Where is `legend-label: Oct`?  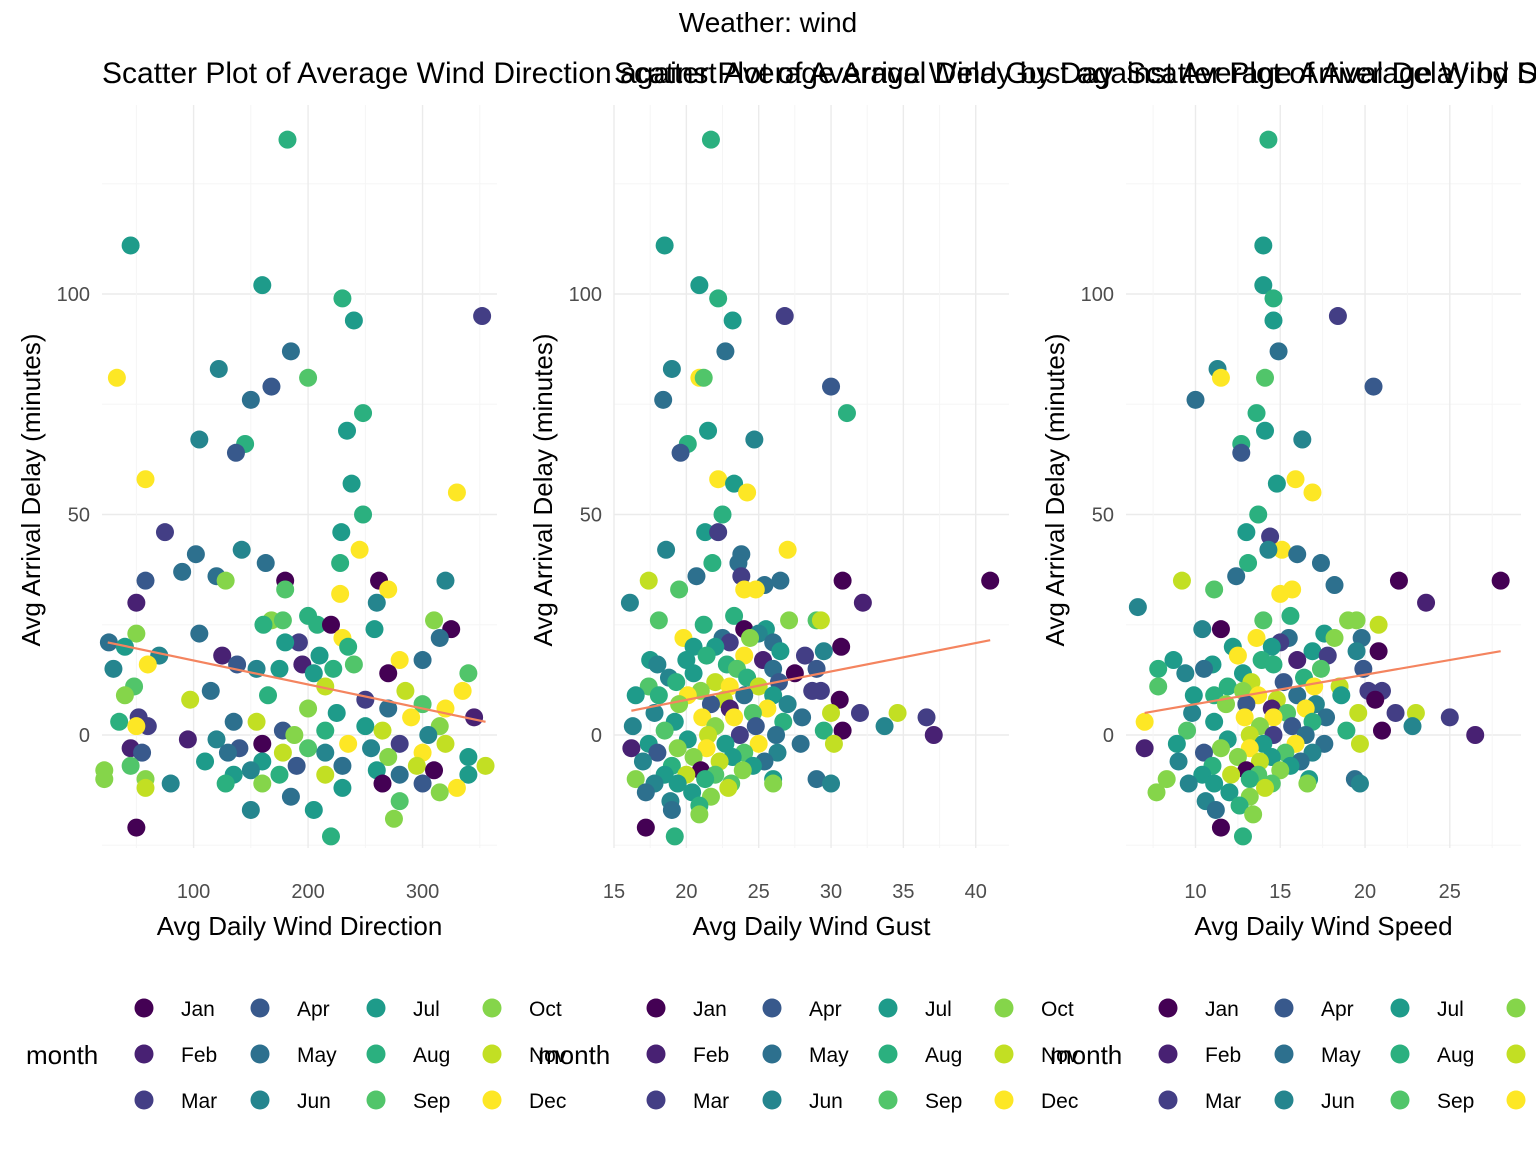 legend-label: Oct is located at coordinates (545, 1009).